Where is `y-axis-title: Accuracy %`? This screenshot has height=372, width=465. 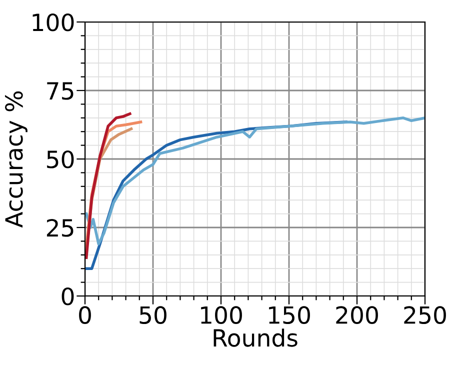 y-axis-title: Accuracy % is located at coordinates (16, 159).